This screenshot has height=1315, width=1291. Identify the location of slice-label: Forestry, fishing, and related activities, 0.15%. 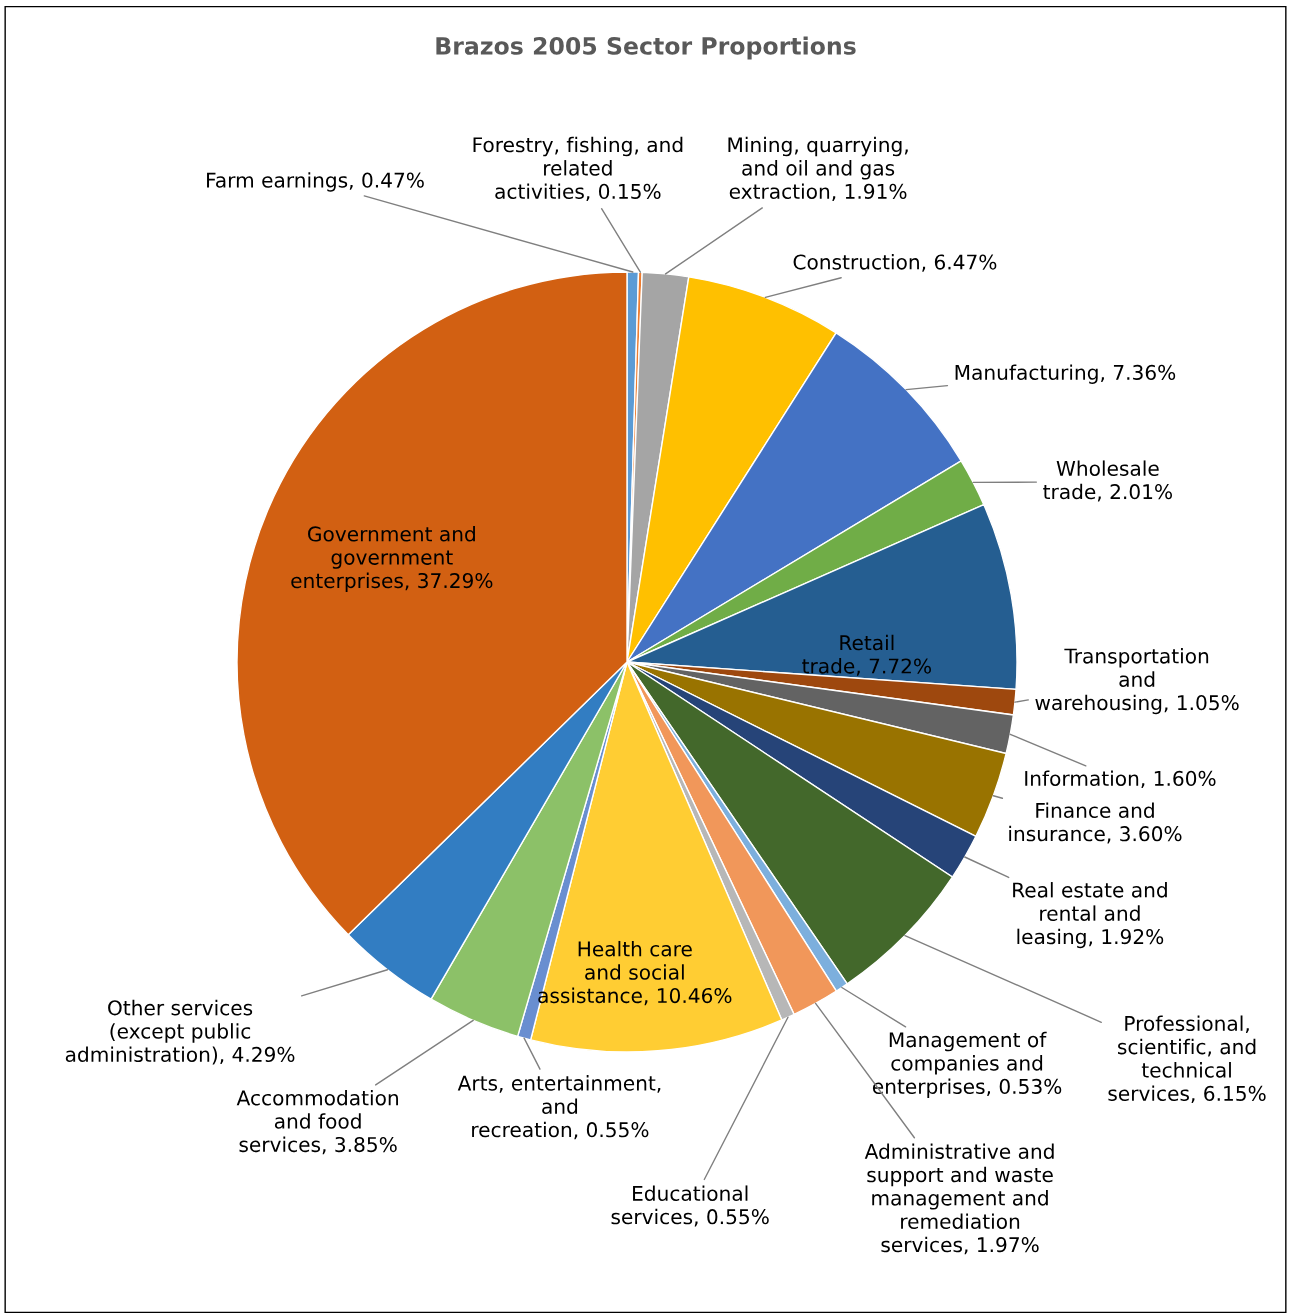
(578, 169).